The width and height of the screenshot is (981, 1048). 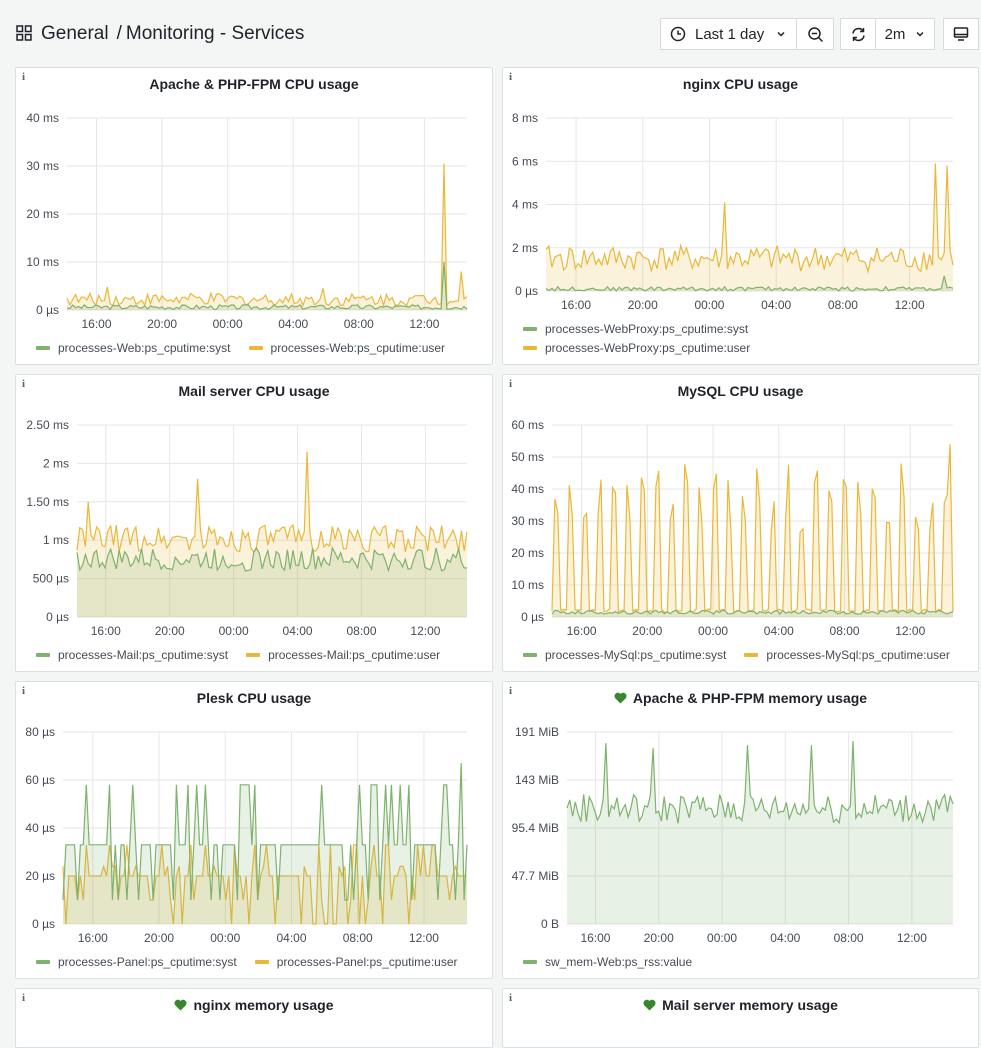 What do you see at coordinates (636, 348) in the screenshot?
I see `legend-item: processes-WebProxy:ps_cputime:user` at bounding box center [636, 348].